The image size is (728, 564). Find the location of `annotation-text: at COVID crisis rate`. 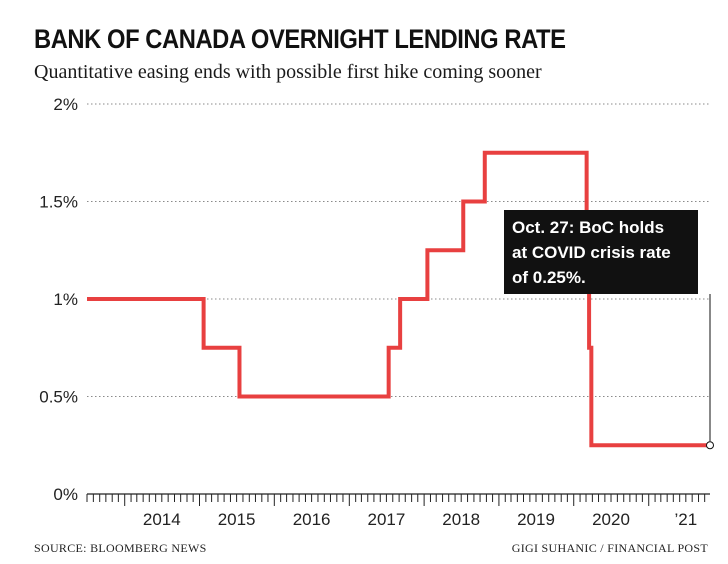

annotation-text: at COVID crisis rate is located at coordinates (591, 252).